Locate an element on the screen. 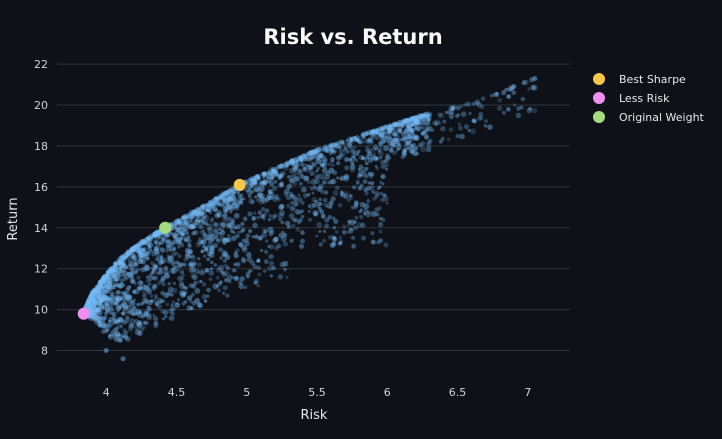 The height and width of the screenshot is (439, 722). legend-item-original-weight: Original Weight is located at coordinates (649, 117).